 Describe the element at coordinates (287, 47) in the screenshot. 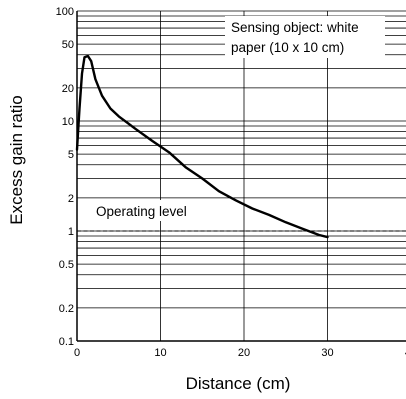

I see `annotation-sensing-object-line2: paper (10 x 10 cm)` at that location.